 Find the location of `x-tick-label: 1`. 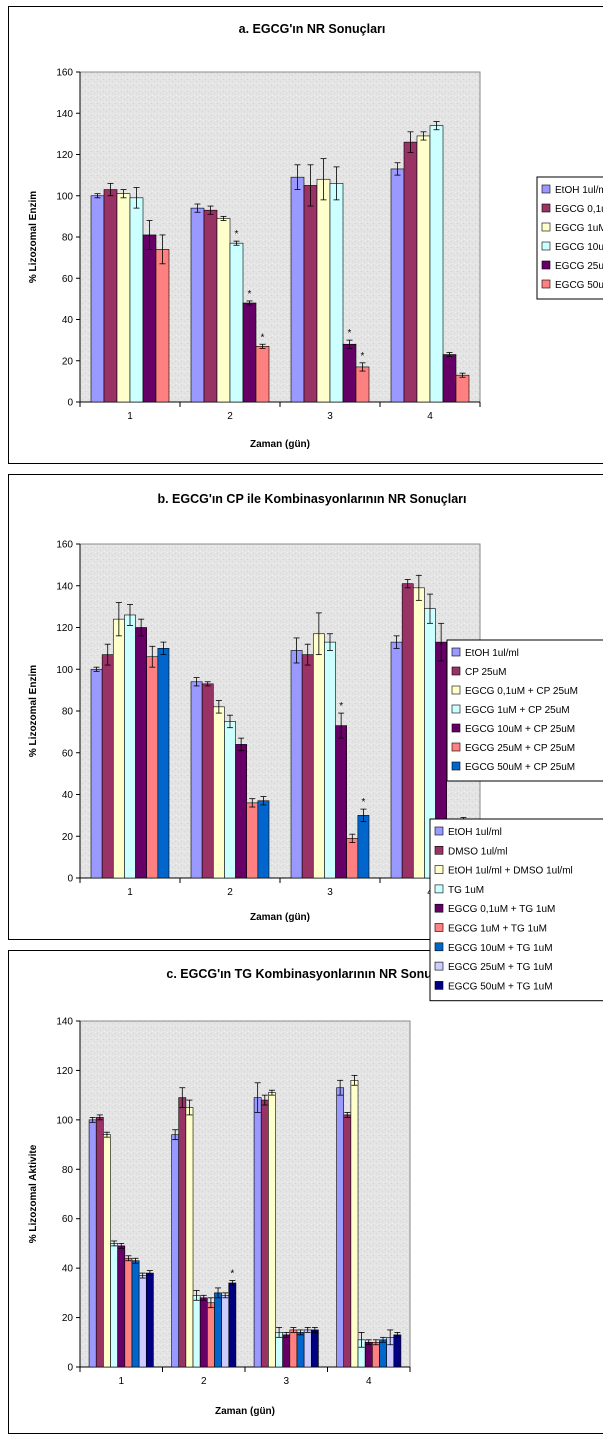

x-tick-label: 1 is located at coordinates (130, 892).